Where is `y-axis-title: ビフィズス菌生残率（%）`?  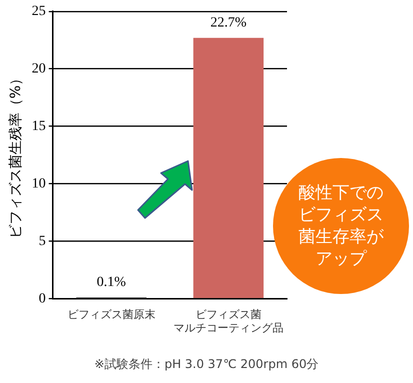 y-axis-title: ビフィズス菌生残率（%） is located at coordinates (16, 155).